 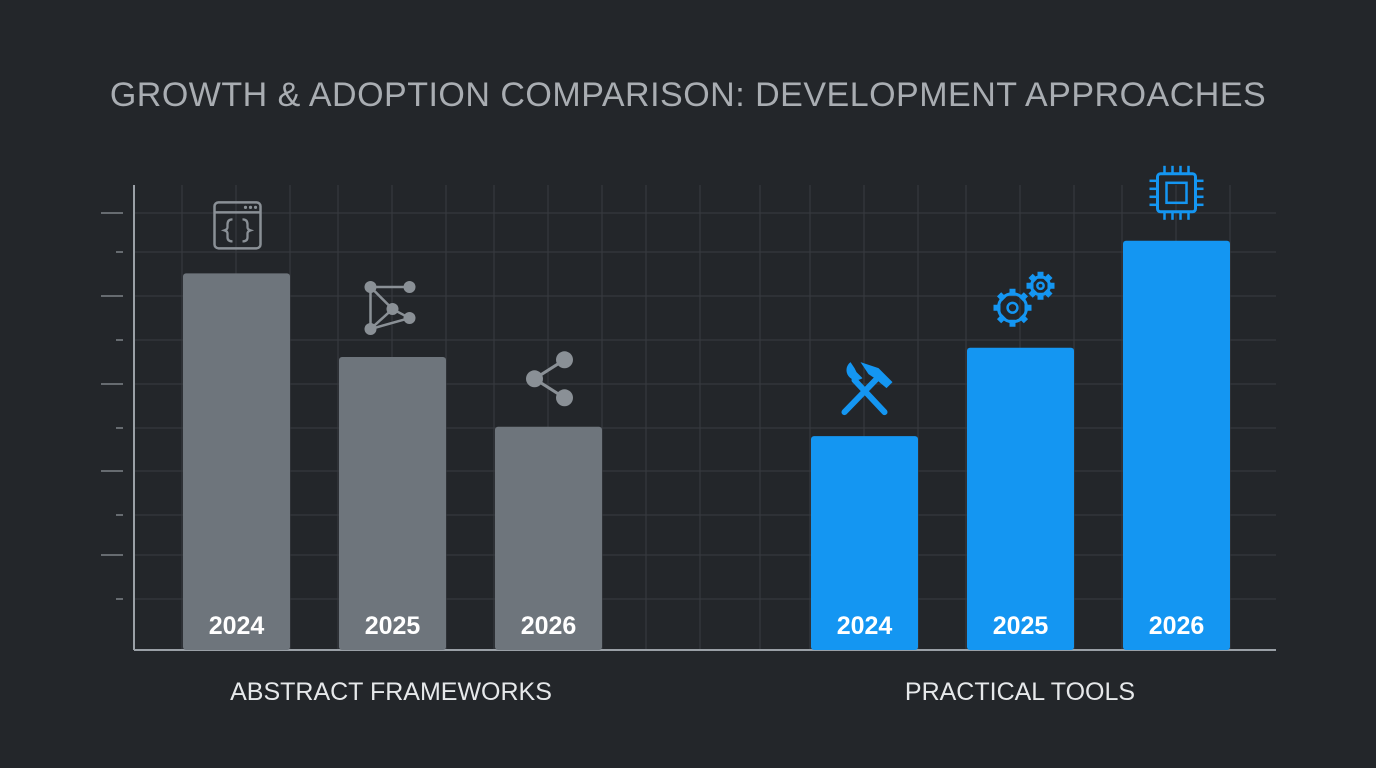 What do you see at coordinates (390, 323) in the screenshot?
I see `graph-edge` at bounding box center [390, 323].